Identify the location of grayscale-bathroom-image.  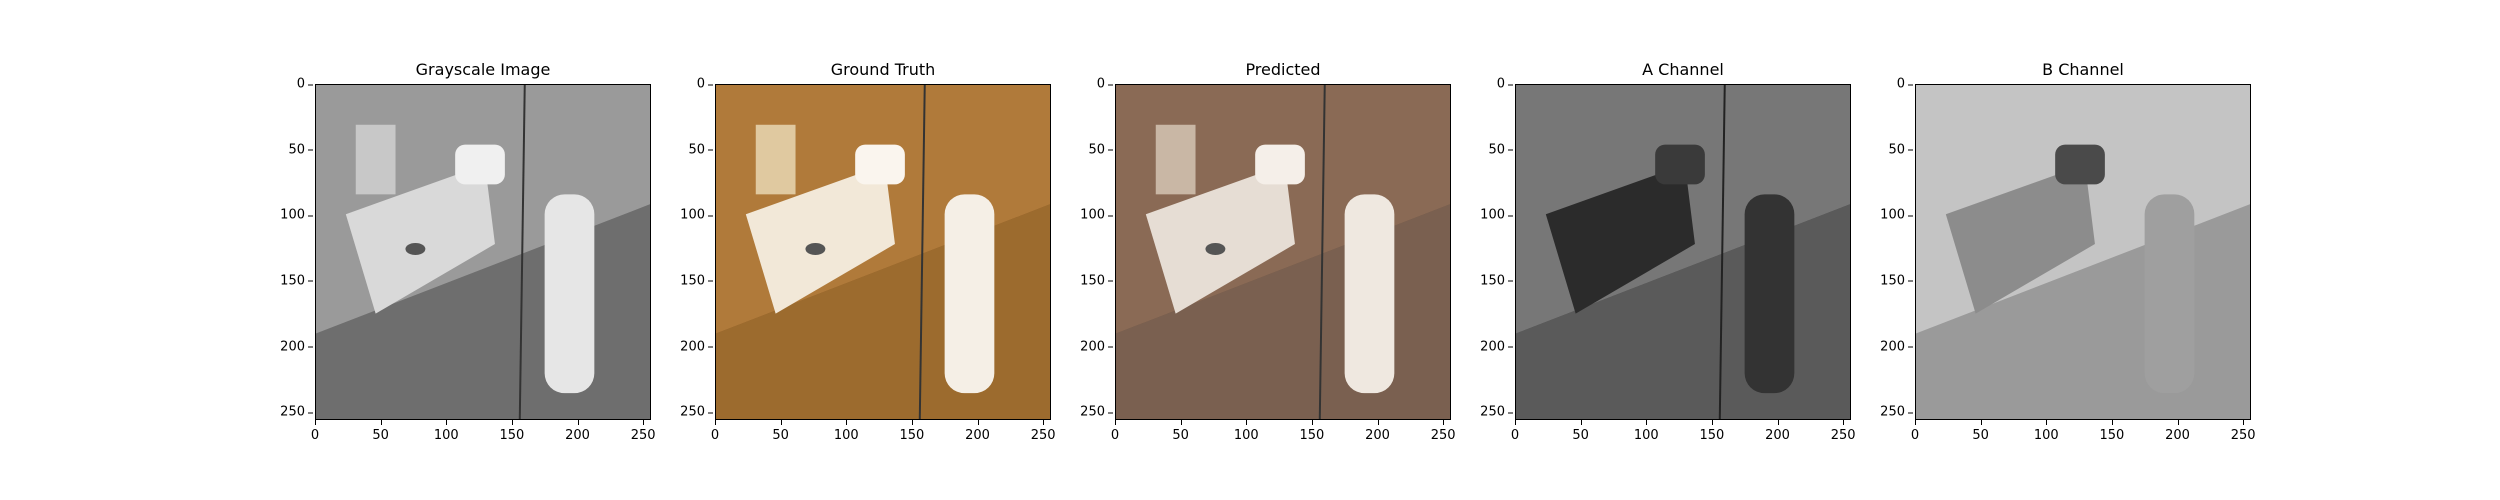
(483, 252).